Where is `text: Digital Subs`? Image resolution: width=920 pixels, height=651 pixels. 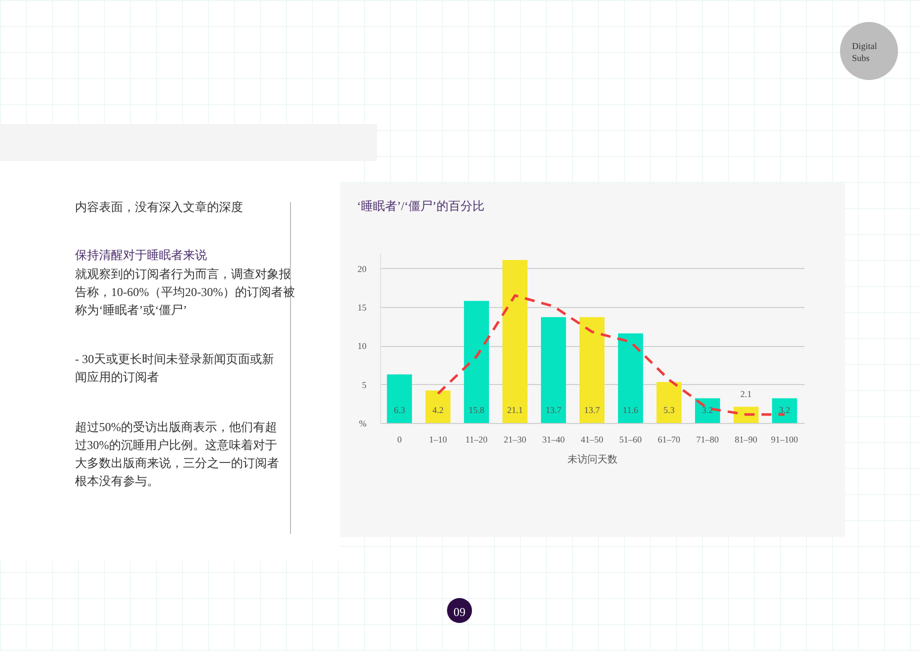 text: Digital Subs is located at coordinates (865, 52).